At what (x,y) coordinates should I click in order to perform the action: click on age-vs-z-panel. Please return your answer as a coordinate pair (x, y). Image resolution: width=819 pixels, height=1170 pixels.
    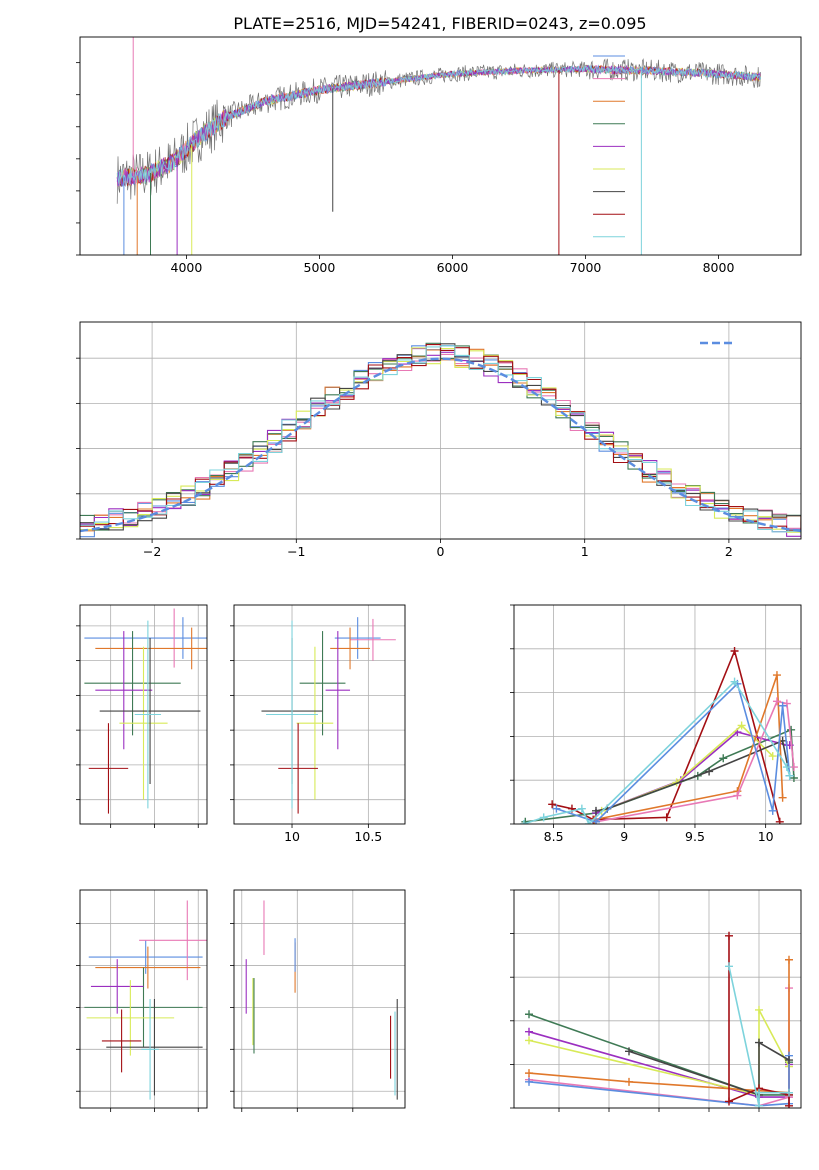
    Looking at the image, I should click on (142, 716).